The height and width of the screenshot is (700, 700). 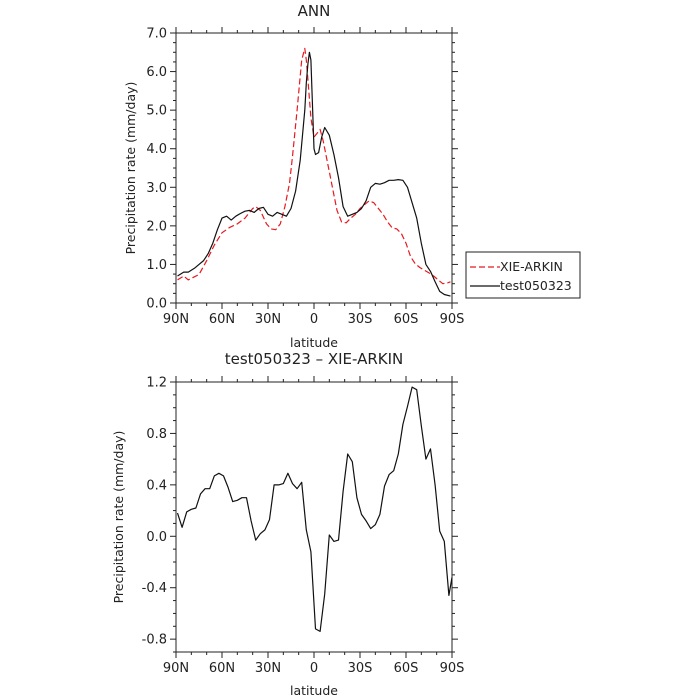 I want to click on top-series-line-xie-arkin, so click(x=314, y=166).